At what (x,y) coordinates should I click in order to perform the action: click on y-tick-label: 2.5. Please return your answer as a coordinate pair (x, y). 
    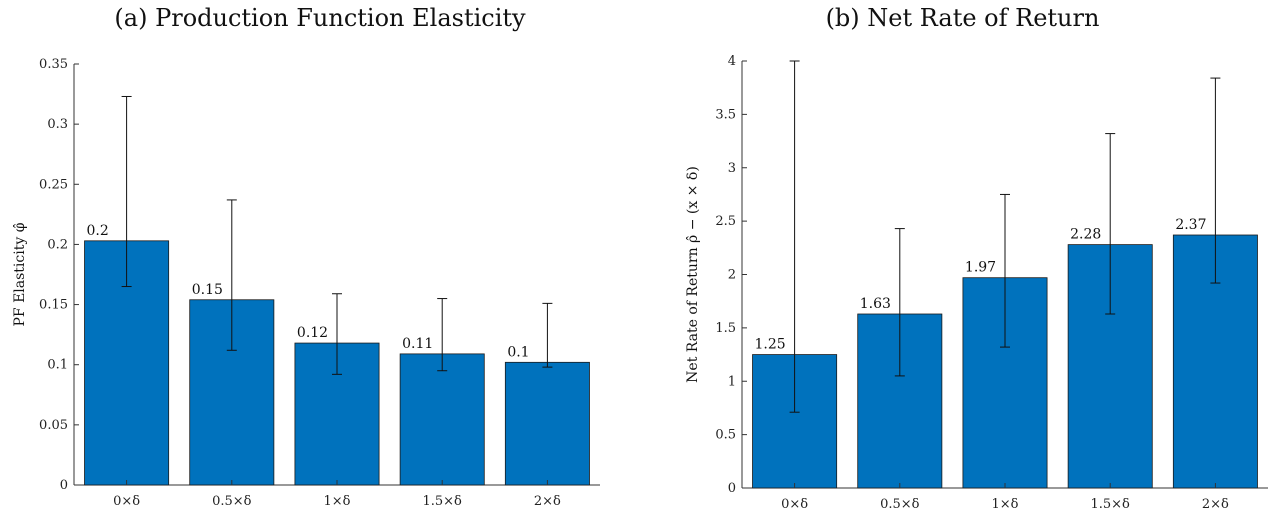
    Looking at the image, I should click on (725, 221).